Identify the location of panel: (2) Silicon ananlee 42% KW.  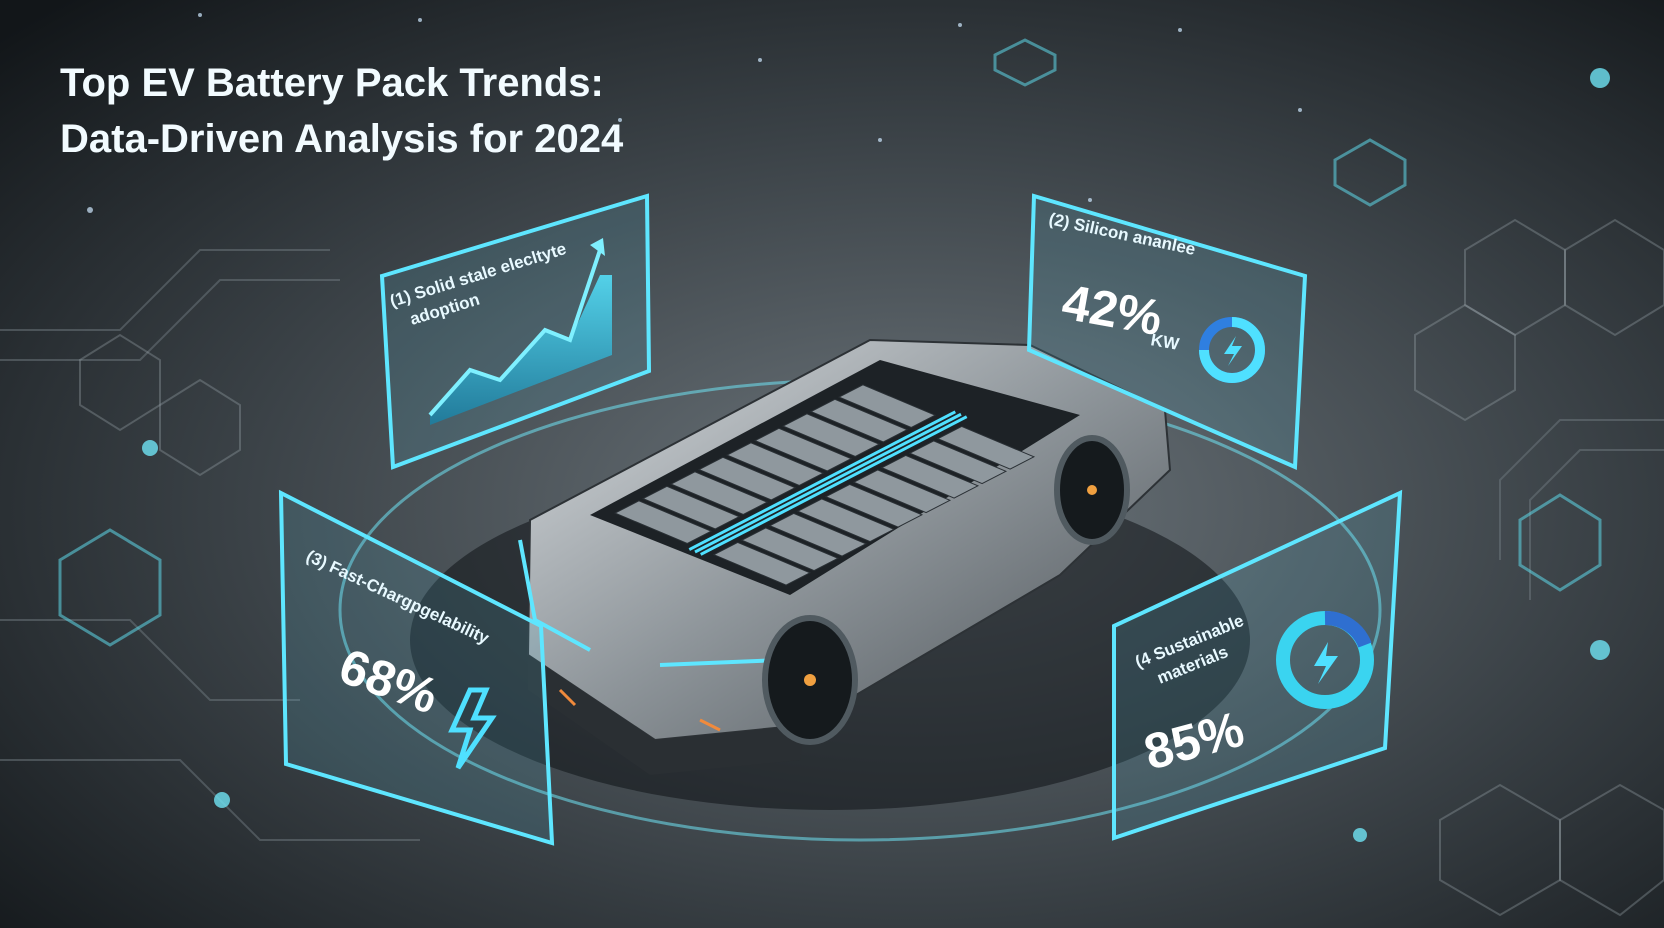
(1167, 331).